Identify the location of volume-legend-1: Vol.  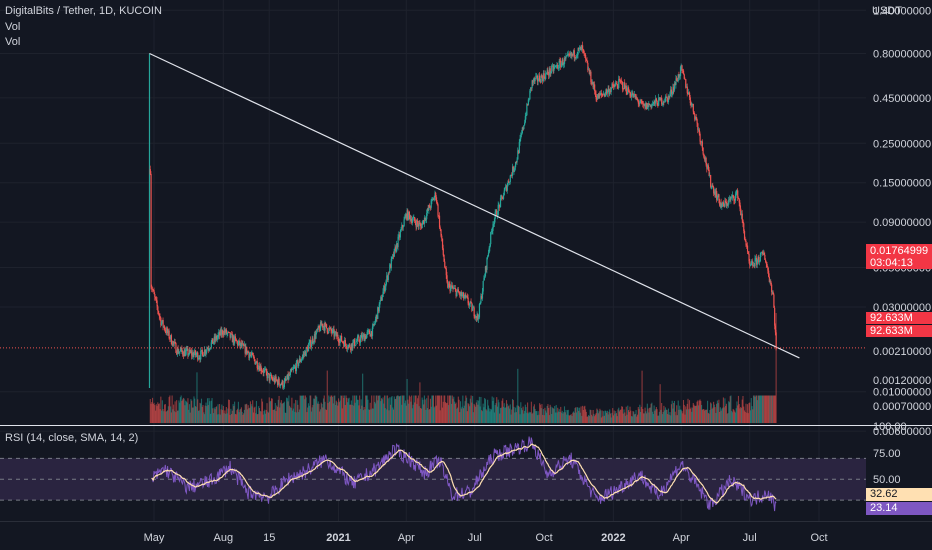
(13, 27).